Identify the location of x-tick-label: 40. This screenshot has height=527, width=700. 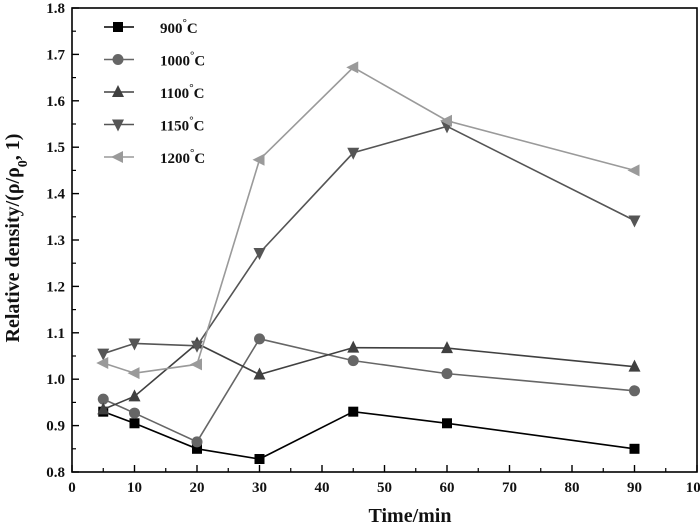
(322, 488).